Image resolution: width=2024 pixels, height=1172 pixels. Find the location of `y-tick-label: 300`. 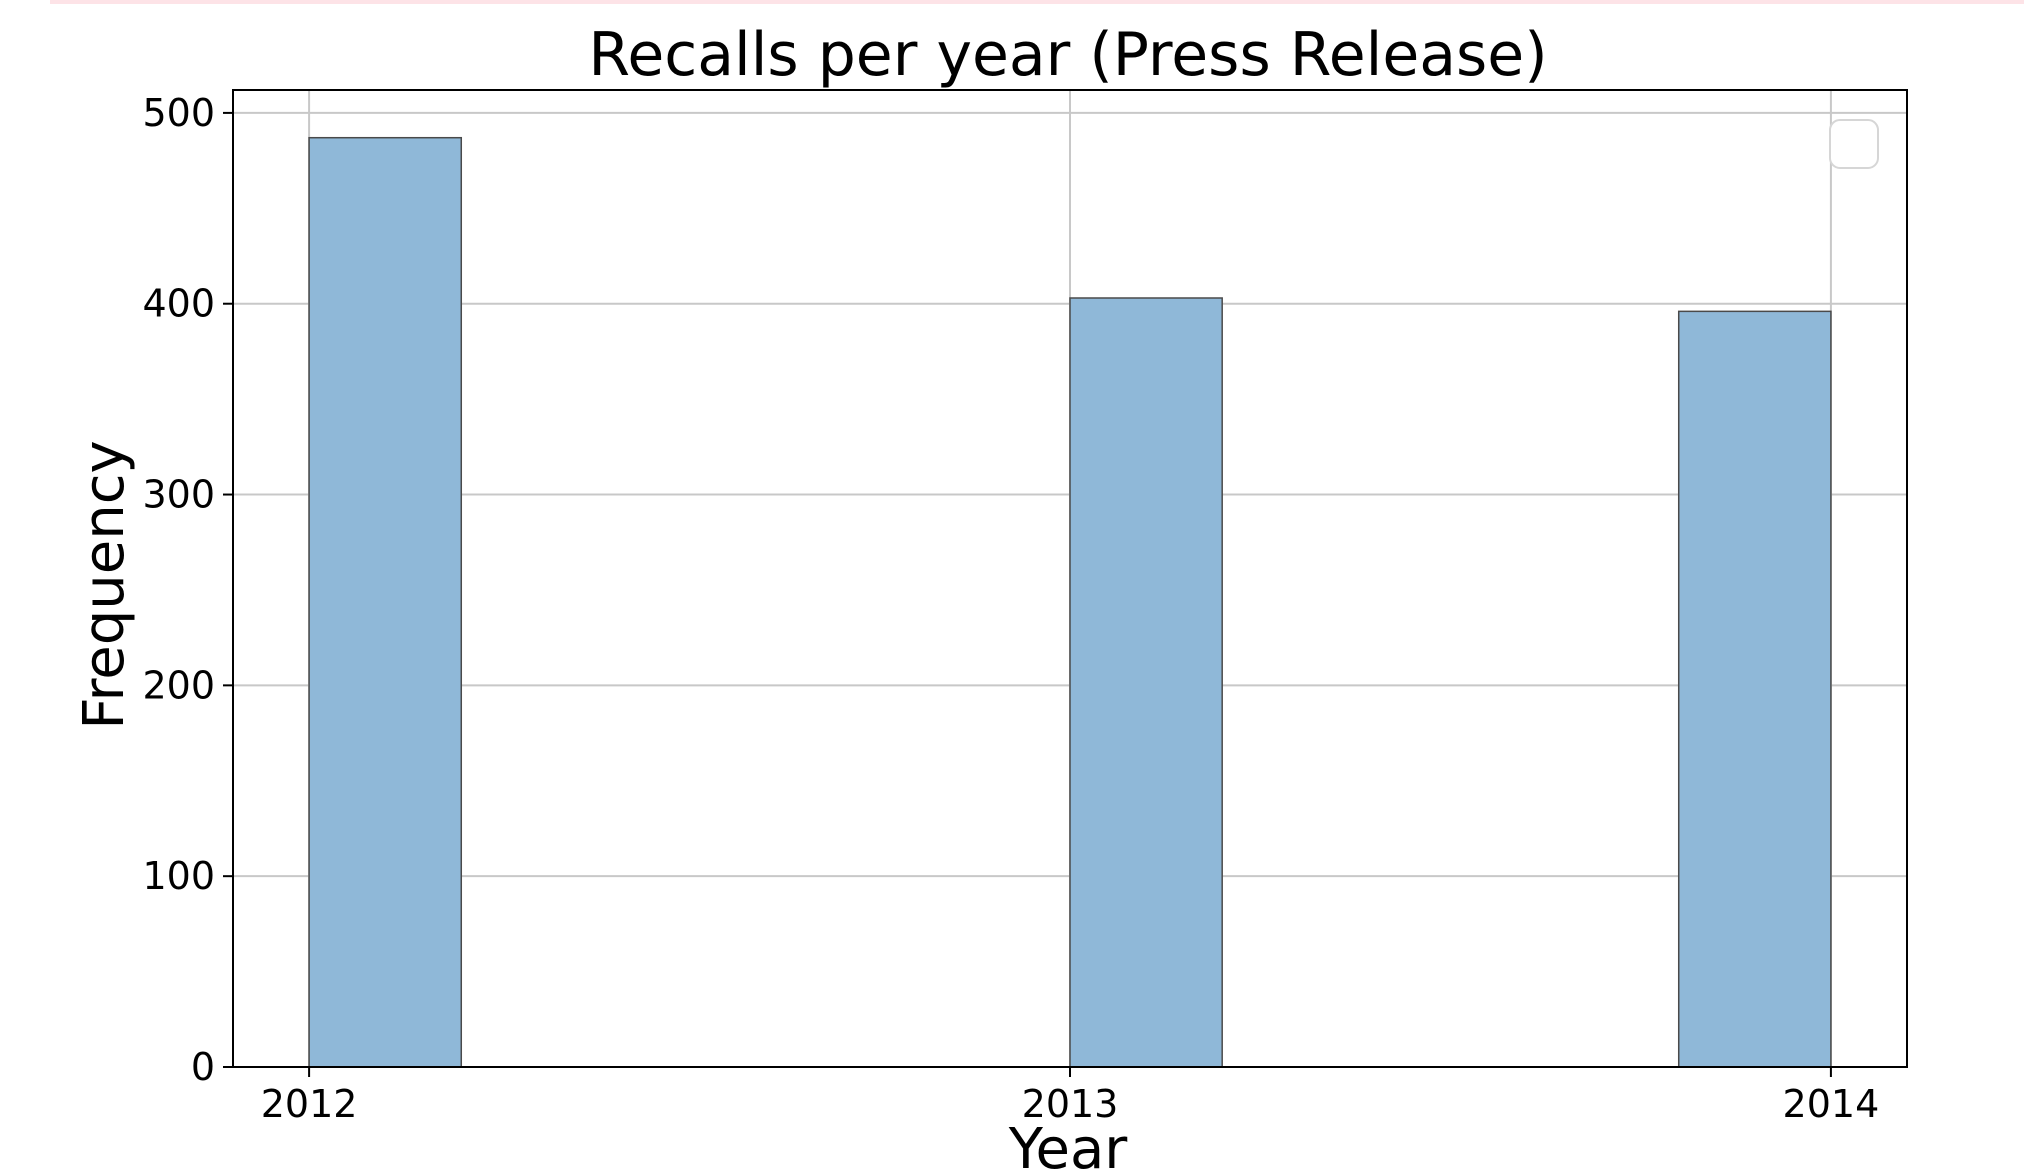

y-tick-label: 300 is located at coordinates (178, 495).